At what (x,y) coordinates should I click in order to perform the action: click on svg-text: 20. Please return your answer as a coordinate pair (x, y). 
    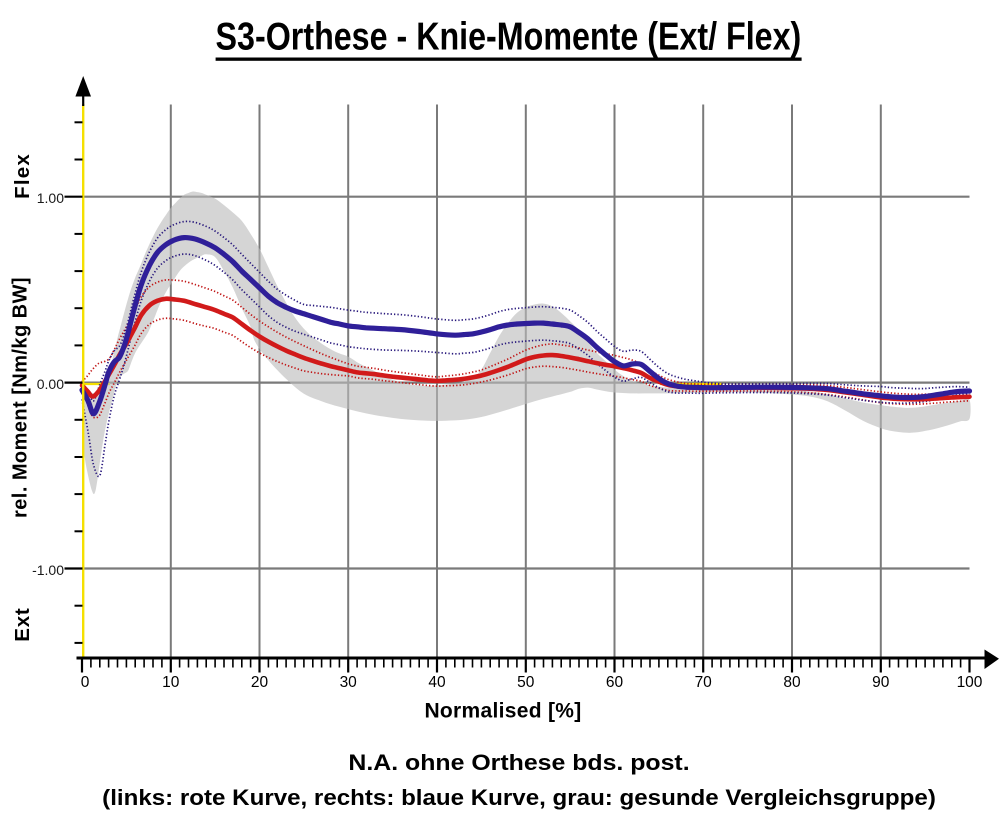
    Looking at the image, I should click on (260, 682).